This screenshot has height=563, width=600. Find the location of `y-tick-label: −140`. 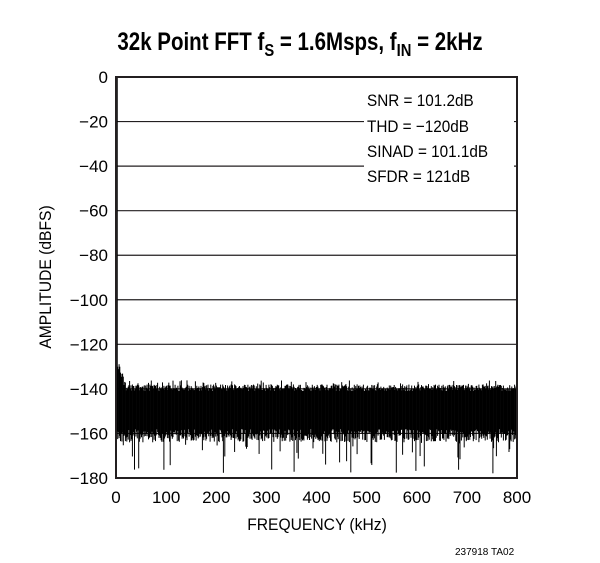

y-tick-label: −140 is located at coordinates (89, 389).